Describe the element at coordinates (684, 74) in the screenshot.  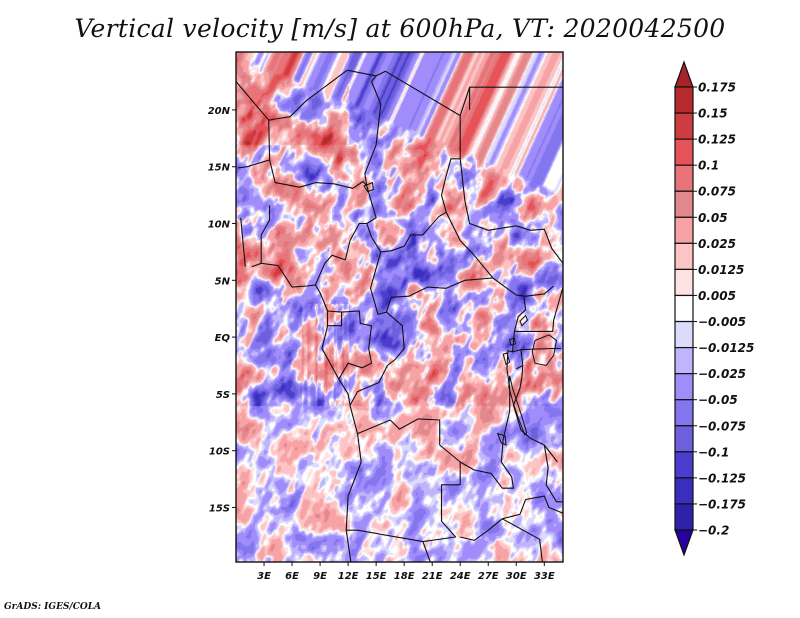
I see `colorbar-max-arrow` at that location.